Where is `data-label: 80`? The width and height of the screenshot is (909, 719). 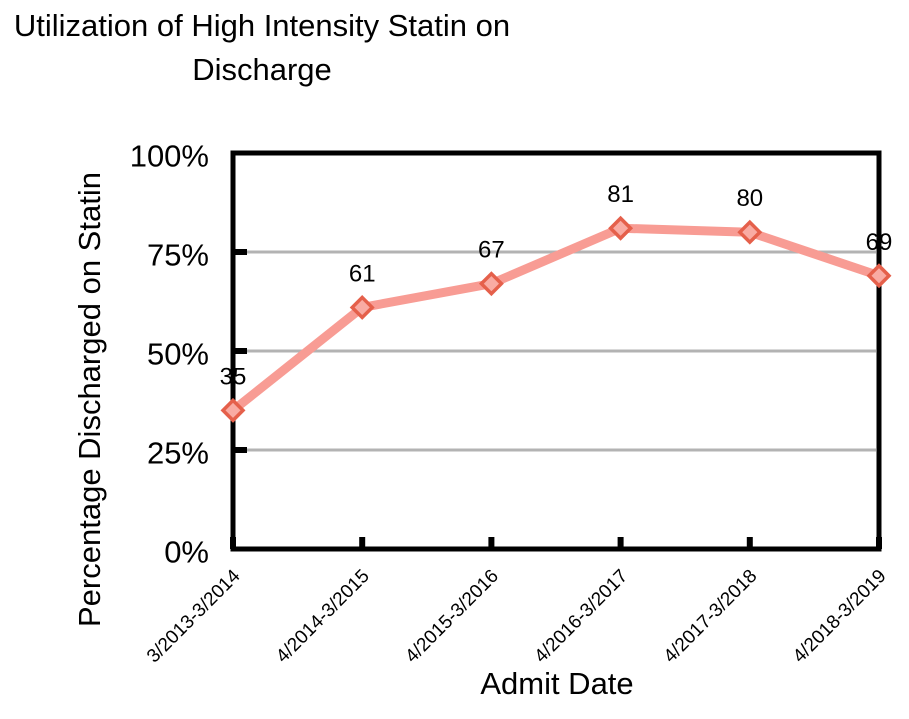
data-label: 80 is located at coordinates (749, 198).